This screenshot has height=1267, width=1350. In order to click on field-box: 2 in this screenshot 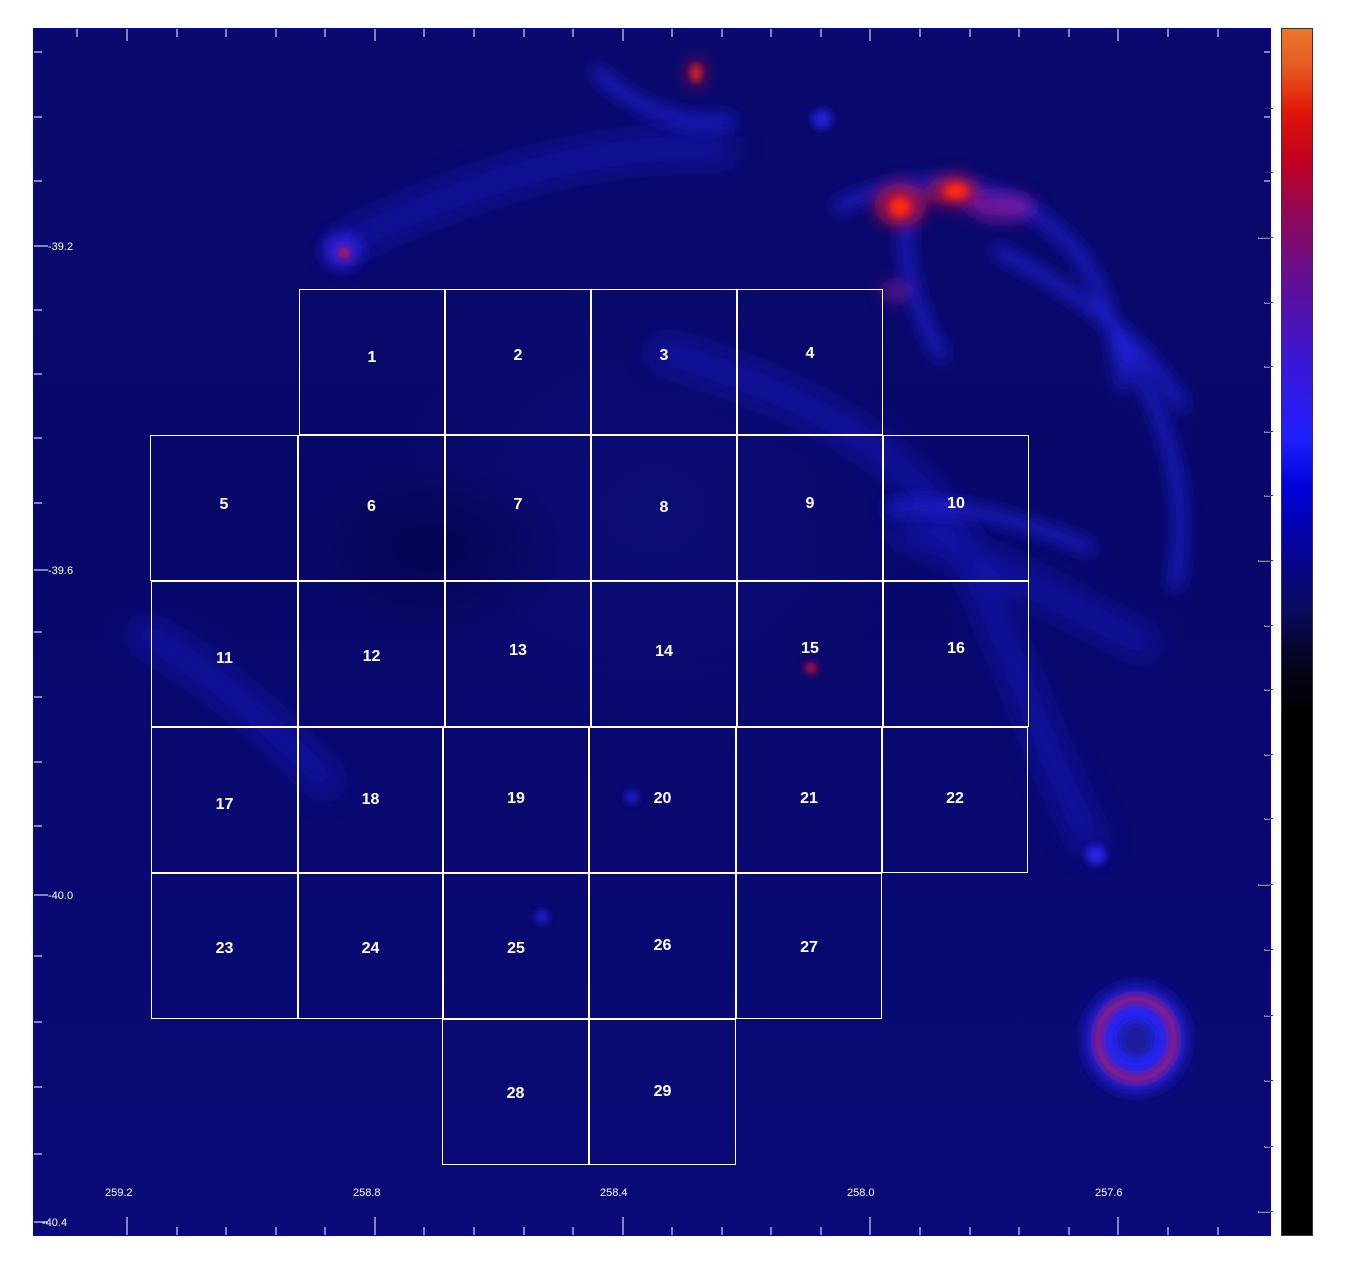, I will do `click(518, 362)`.